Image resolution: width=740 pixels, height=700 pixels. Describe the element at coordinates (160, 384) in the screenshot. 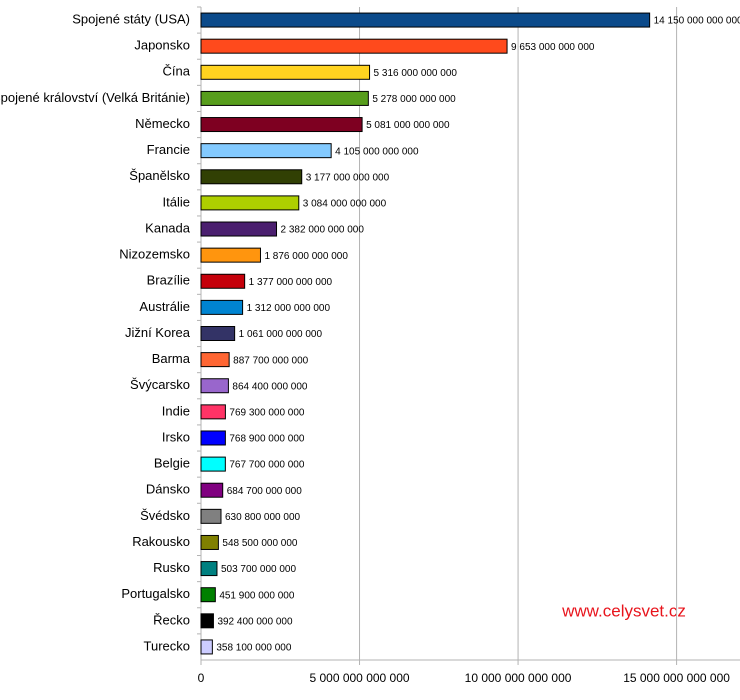

I see `y-tick-label: Švýcarsko` at that location.